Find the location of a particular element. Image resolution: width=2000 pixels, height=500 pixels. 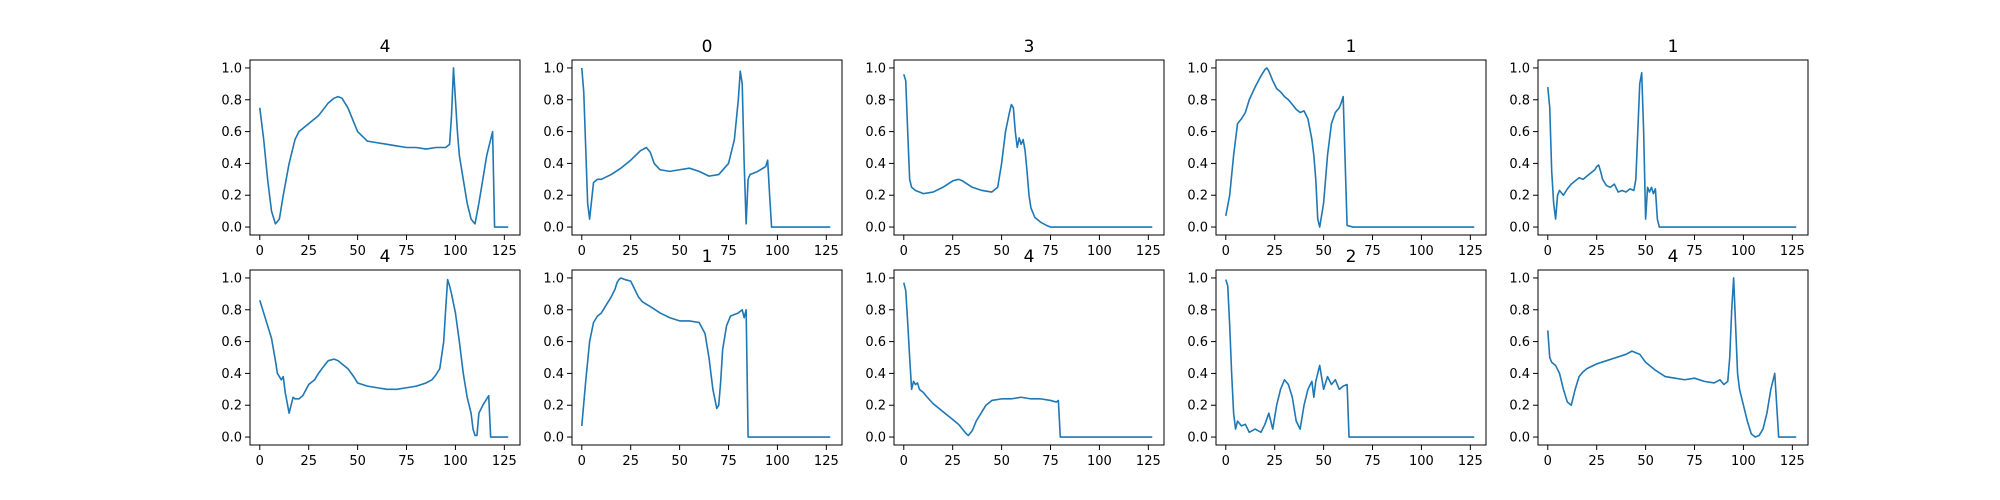

subplot-title: 2 is located at coordinates (1351, 257).